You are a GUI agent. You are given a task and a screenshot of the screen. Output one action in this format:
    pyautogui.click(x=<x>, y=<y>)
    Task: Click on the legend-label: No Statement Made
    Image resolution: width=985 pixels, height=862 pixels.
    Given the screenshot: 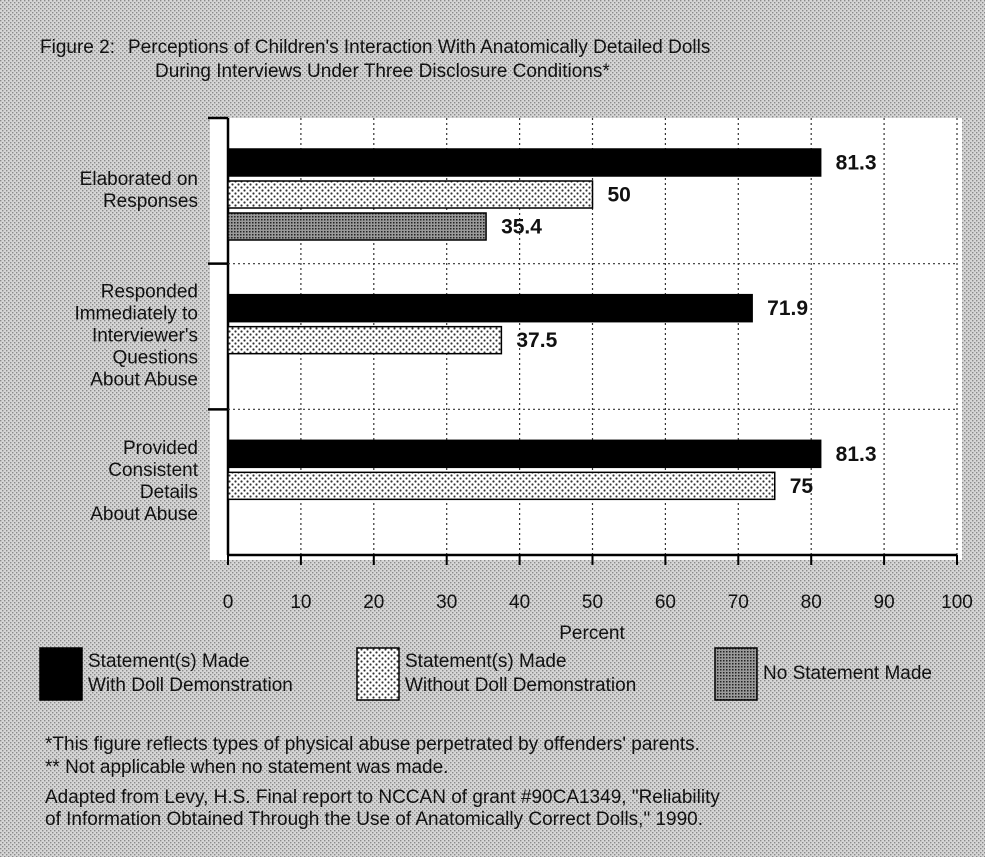 What is the action you would take?
    pyautogui.click(x=847, y=673)
    